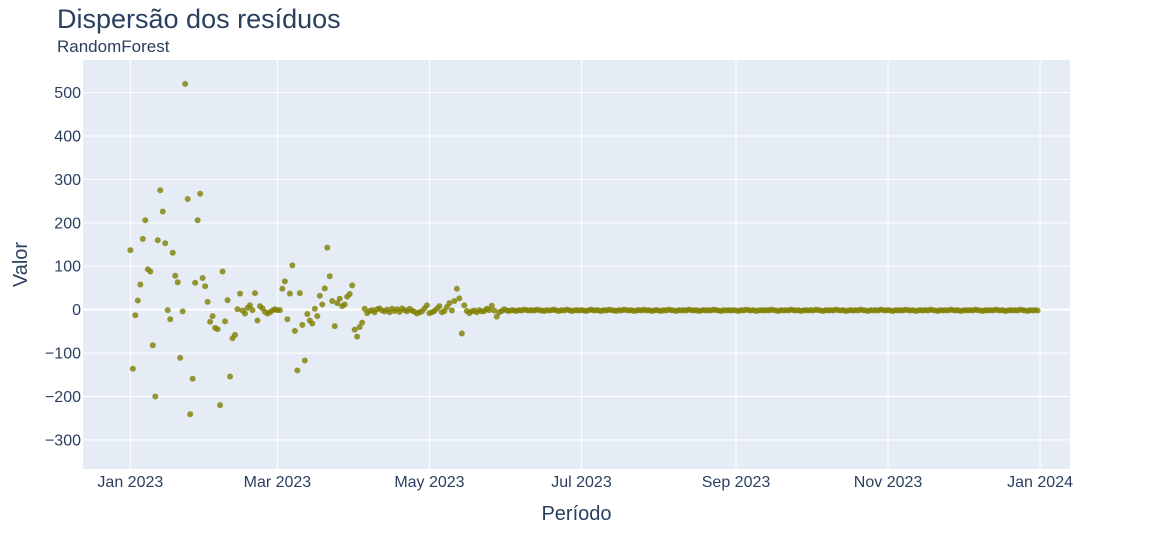 The image size is (1150, 550). Describe the element at coordinates (581, 482) in the screenshot. I see `x-tick-label: Jul 2023` at that location.